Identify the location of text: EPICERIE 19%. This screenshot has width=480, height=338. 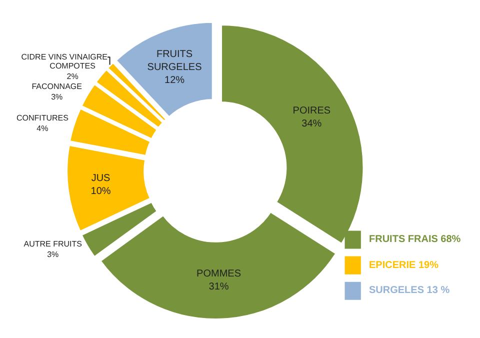
(404, 265).